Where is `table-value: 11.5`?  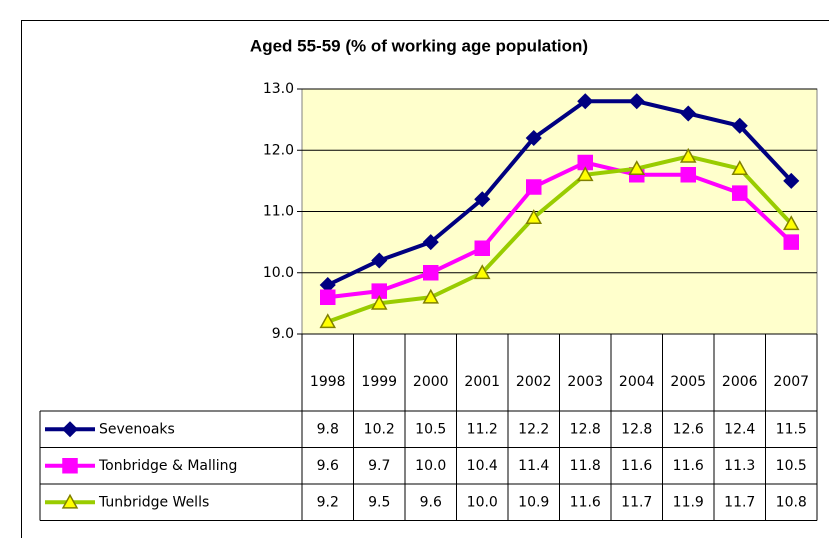 table-value: 11.5 is located at coordinates (791, 429).